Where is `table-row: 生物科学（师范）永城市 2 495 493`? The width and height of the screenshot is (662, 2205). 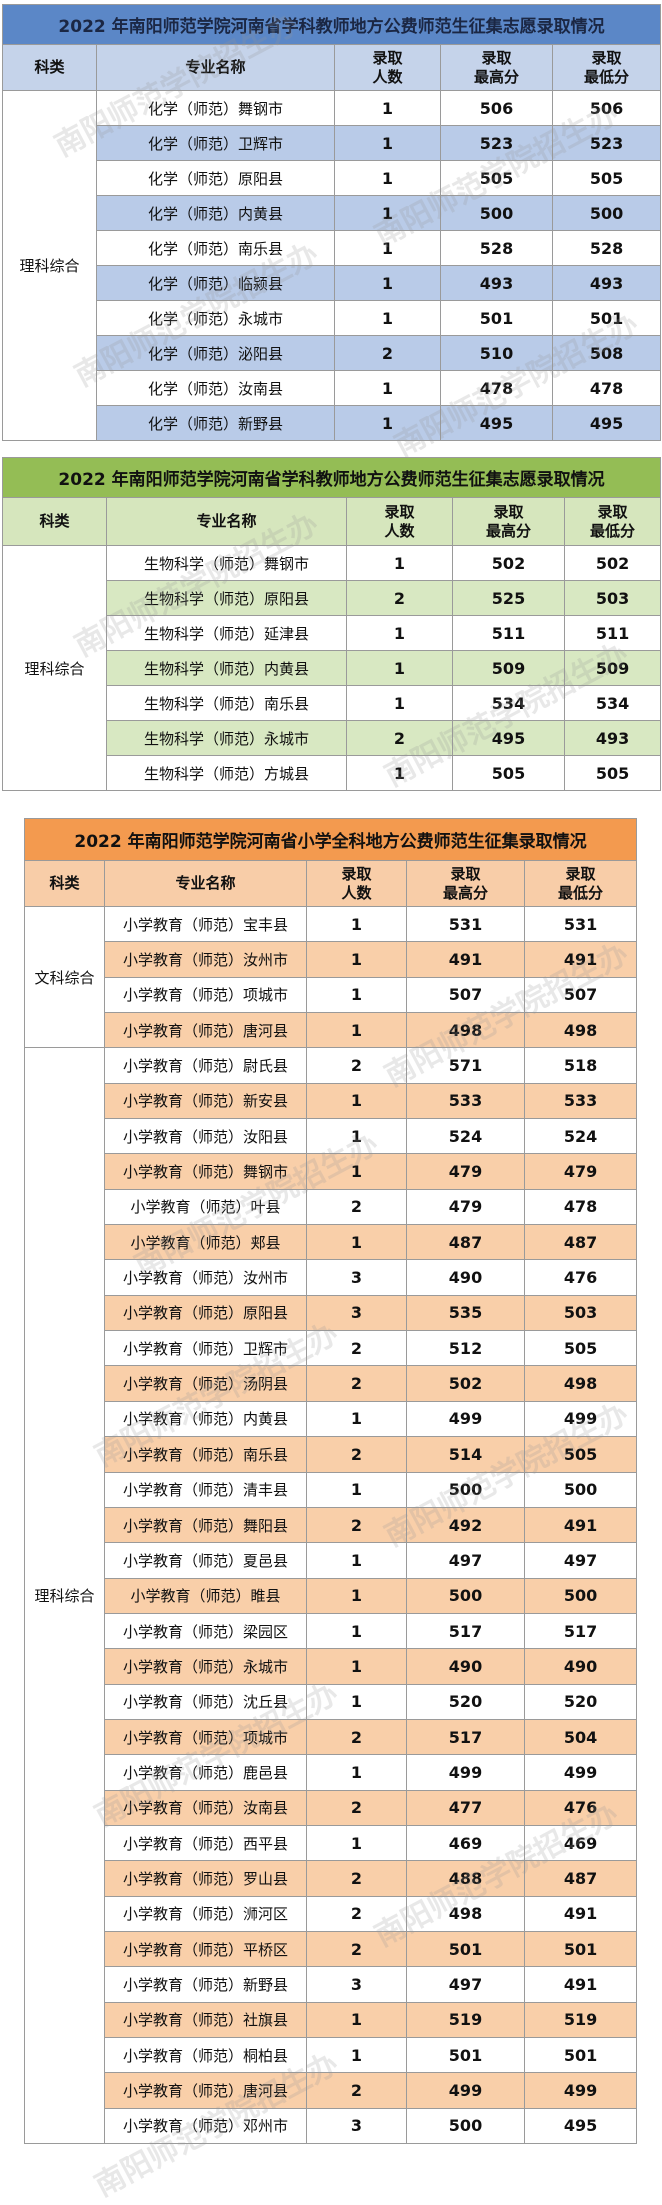
table-row: 生物科学（师范）永城市 2 495 493 is located at coordinates (332, 738).